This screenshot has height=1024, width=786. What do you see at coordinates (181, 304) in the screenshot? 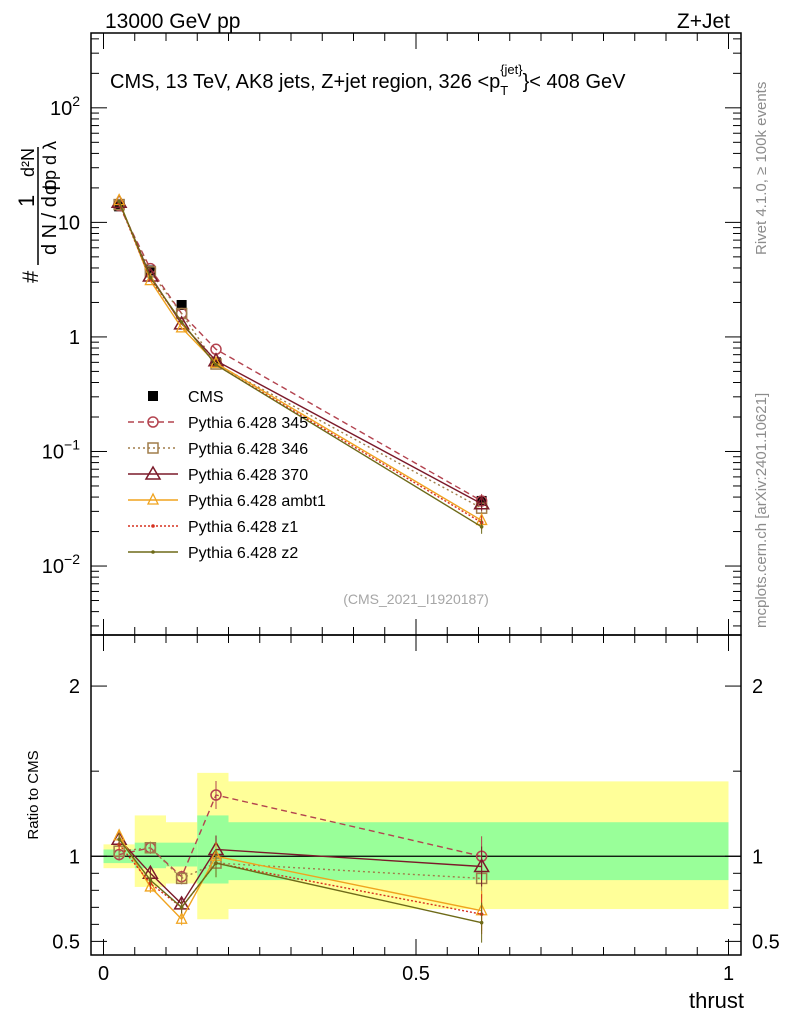
I see `data-point-cms` at bounding box center [181, 304].